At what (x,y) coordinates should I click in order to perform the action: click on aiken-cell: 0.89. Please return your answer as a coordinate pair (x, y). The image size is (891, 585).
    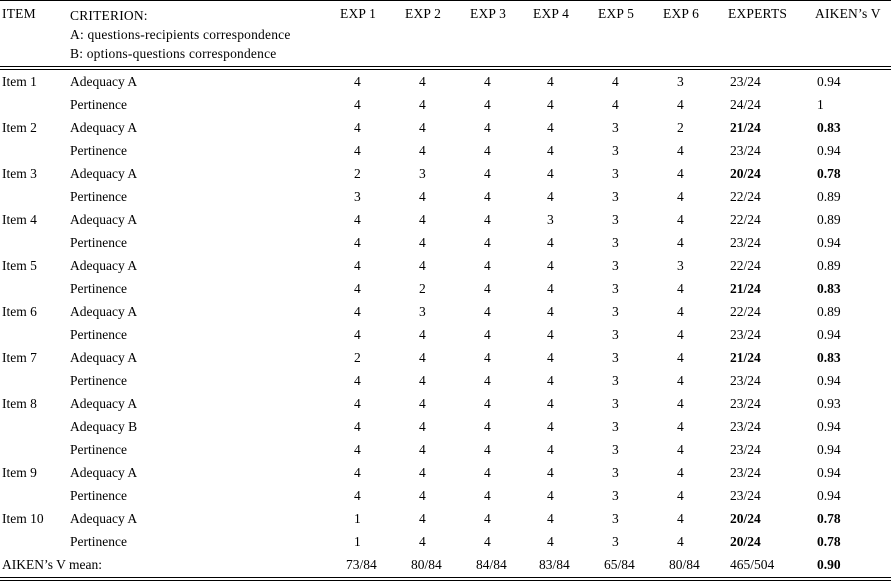
    Looking at the image, I should click on (829, 196).